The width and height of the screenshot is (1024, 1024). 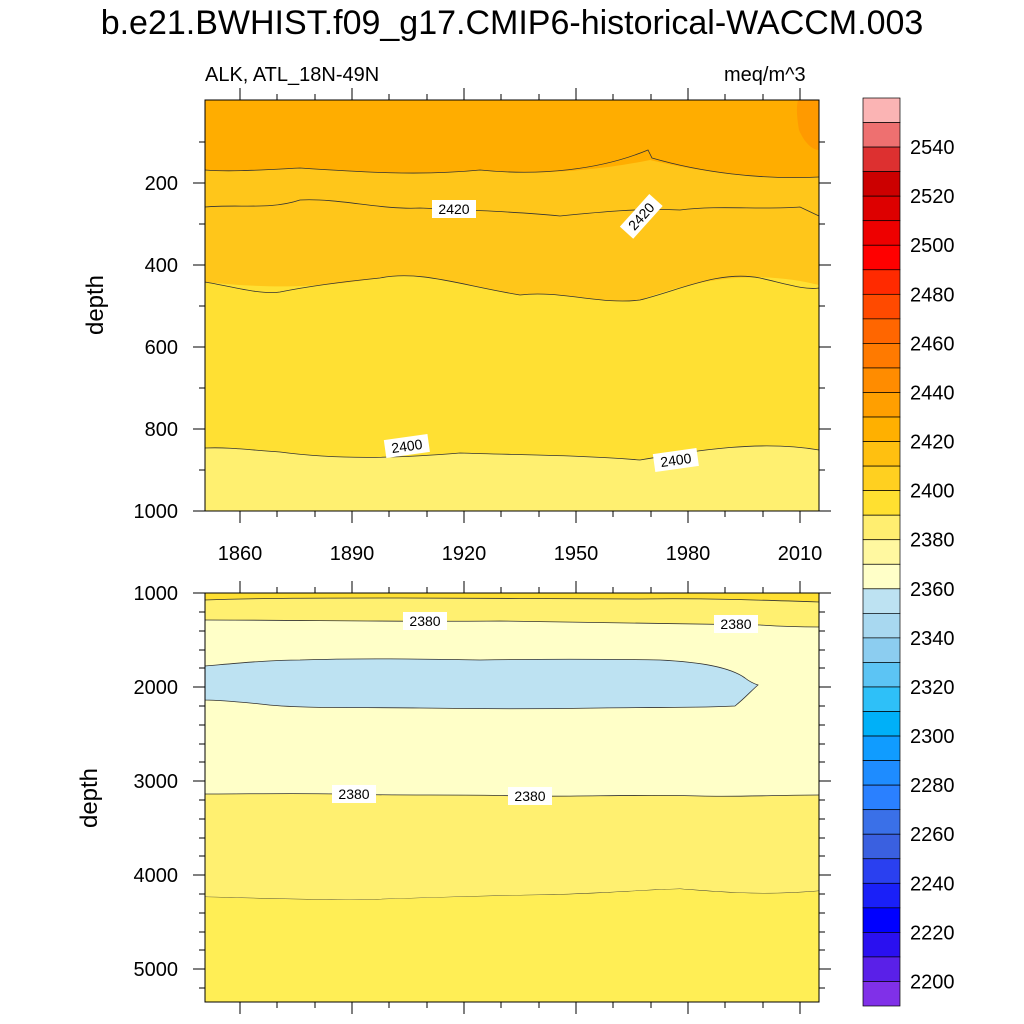 I want to click on y-tick-label: 3000, so click(x=156, y=782).